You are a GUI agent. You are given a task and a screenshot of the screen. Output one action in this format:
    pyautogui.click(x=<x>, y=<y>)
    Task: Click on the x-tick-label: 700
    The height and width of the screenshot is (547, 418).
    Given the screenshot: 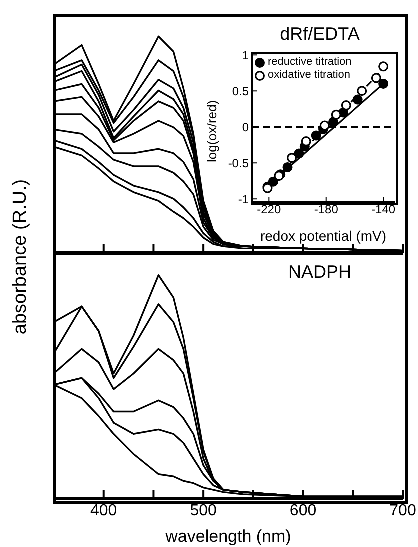 What is the action you would take?
    pyautogui.click(x=403, y=511)
    